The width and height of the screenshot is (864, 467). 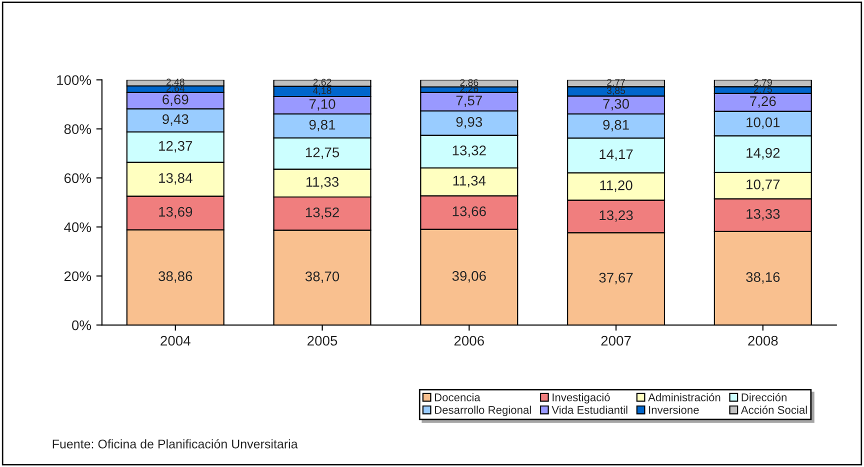 I want to click on x-tick-label: 2004, so click(x=175, y=341).